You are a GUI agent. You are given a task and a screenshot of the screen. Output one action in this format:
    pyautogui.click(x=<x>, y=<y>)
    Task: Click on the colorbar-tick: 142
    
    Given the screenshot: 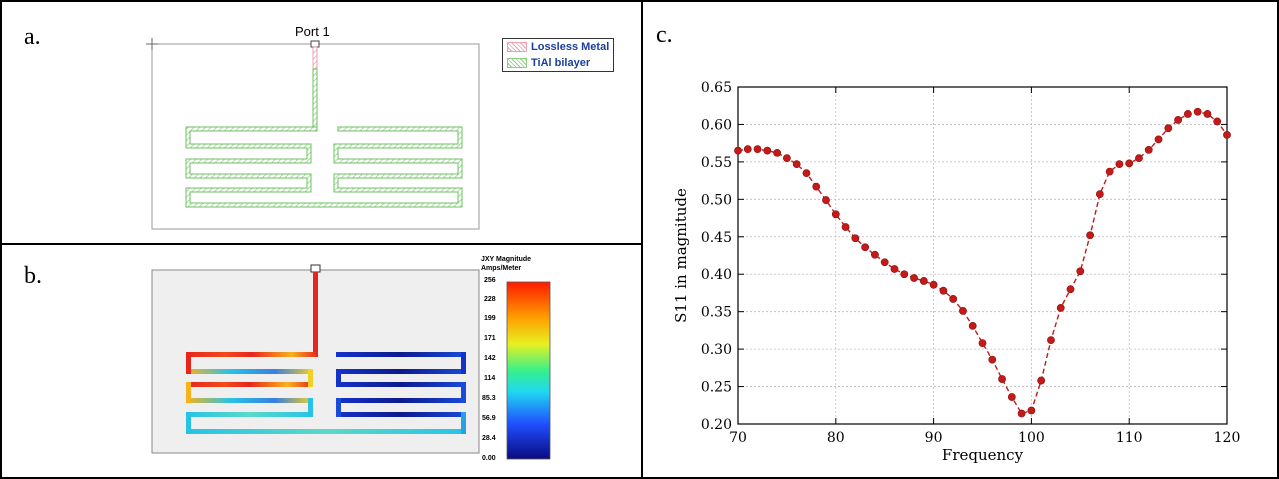 What is the action you would take?
    pyautogui.click(x=490, y=358)
    